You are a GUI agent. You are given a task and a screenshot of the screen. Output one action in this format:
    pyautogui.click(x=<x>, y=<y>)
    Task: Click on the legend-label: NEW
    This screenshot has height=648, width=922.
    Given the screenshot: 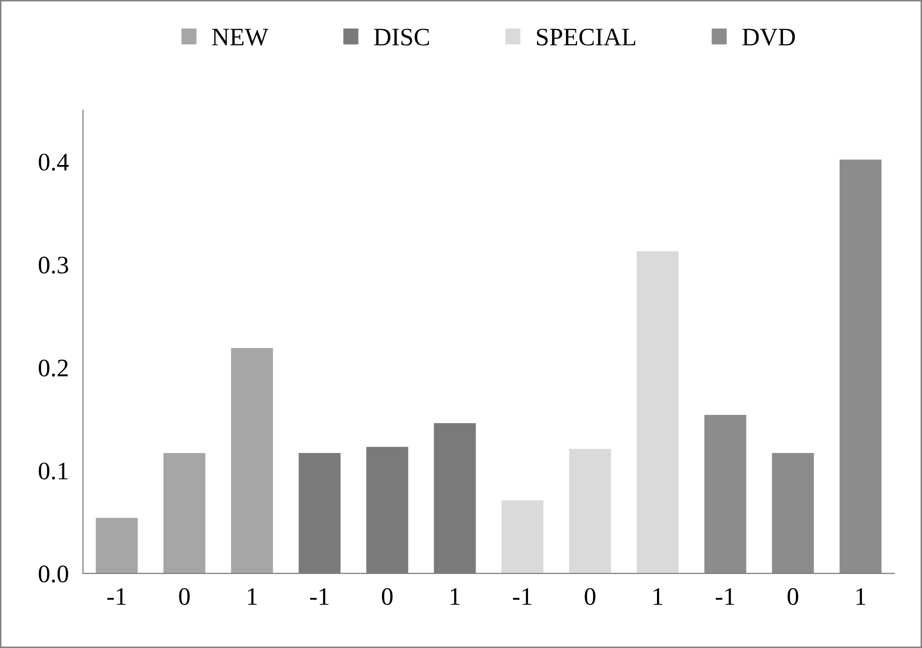 What is the action you would take?
    pyautogui.click(x=240, y=37)
    